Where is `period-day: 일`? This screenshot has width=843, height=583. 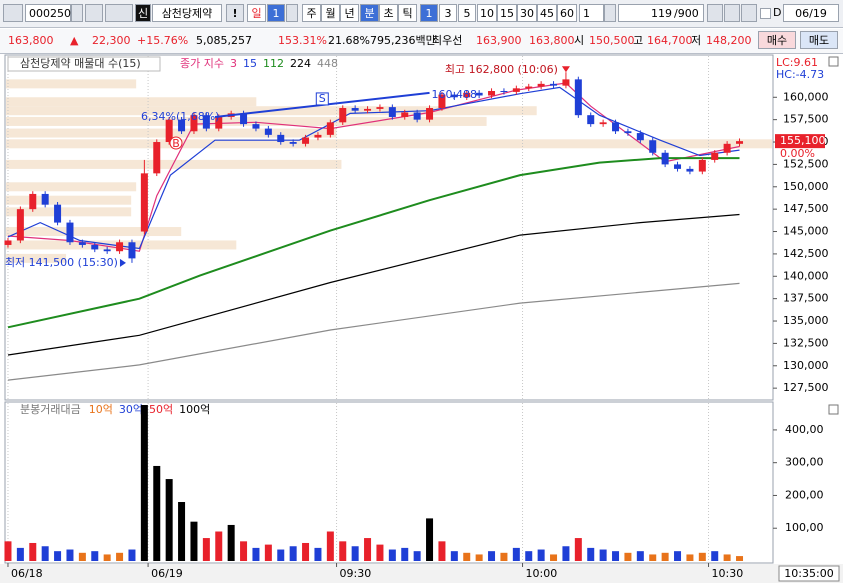 period-day: 일 is located at coordinates (256, 13).